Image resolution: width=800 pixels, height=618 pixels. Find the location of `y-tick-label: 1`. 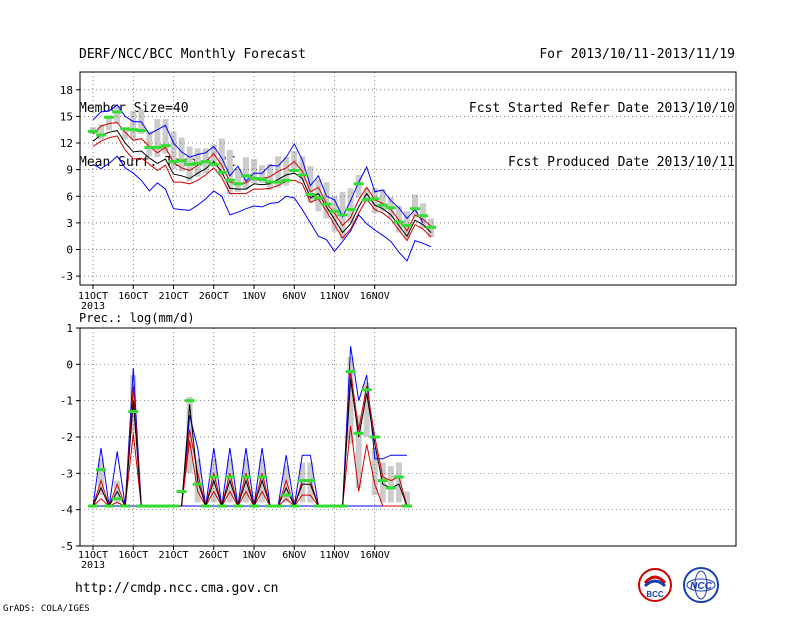

y-tick-label: 1 is located at coordinates (69, 328).